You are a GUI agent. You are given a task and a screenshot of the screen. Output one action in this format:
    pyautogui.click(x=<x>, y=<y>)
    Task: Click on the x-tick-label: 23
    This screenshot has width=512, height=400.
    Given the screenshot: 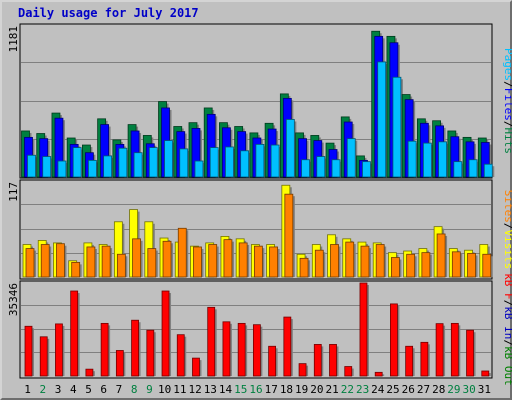 What is the action you would take?
    pyautogui.click(x=362, y=389)
    